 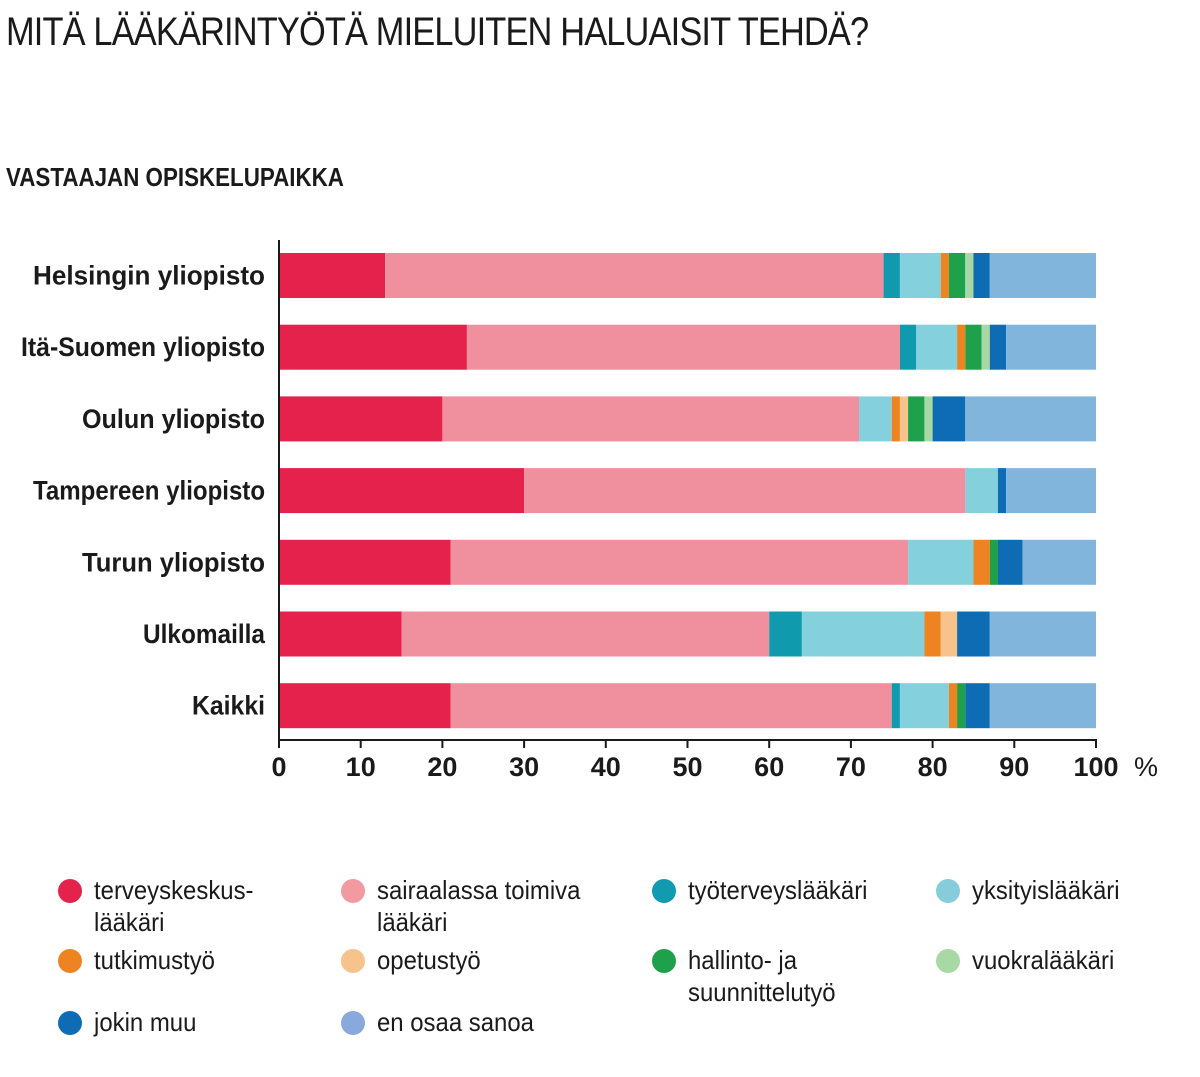 I want to click on category-label-4: Turun yliopisto, so click(x=173, y=562).